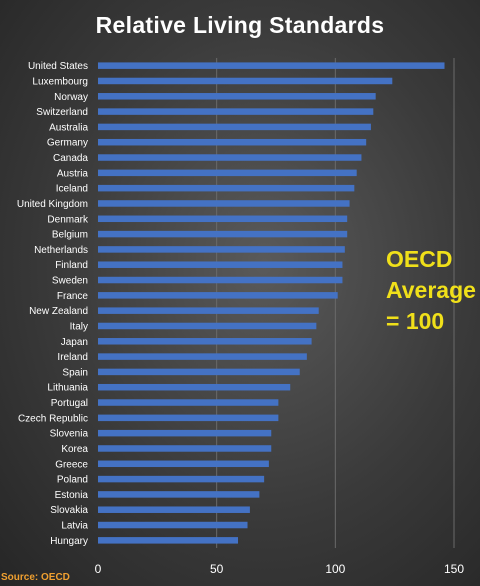 Image resolution: width=480 pixels, height=586 pixels. Describe the element at coordinates (58, 66) in the screenshot. I see `category-label: United States` at that location.